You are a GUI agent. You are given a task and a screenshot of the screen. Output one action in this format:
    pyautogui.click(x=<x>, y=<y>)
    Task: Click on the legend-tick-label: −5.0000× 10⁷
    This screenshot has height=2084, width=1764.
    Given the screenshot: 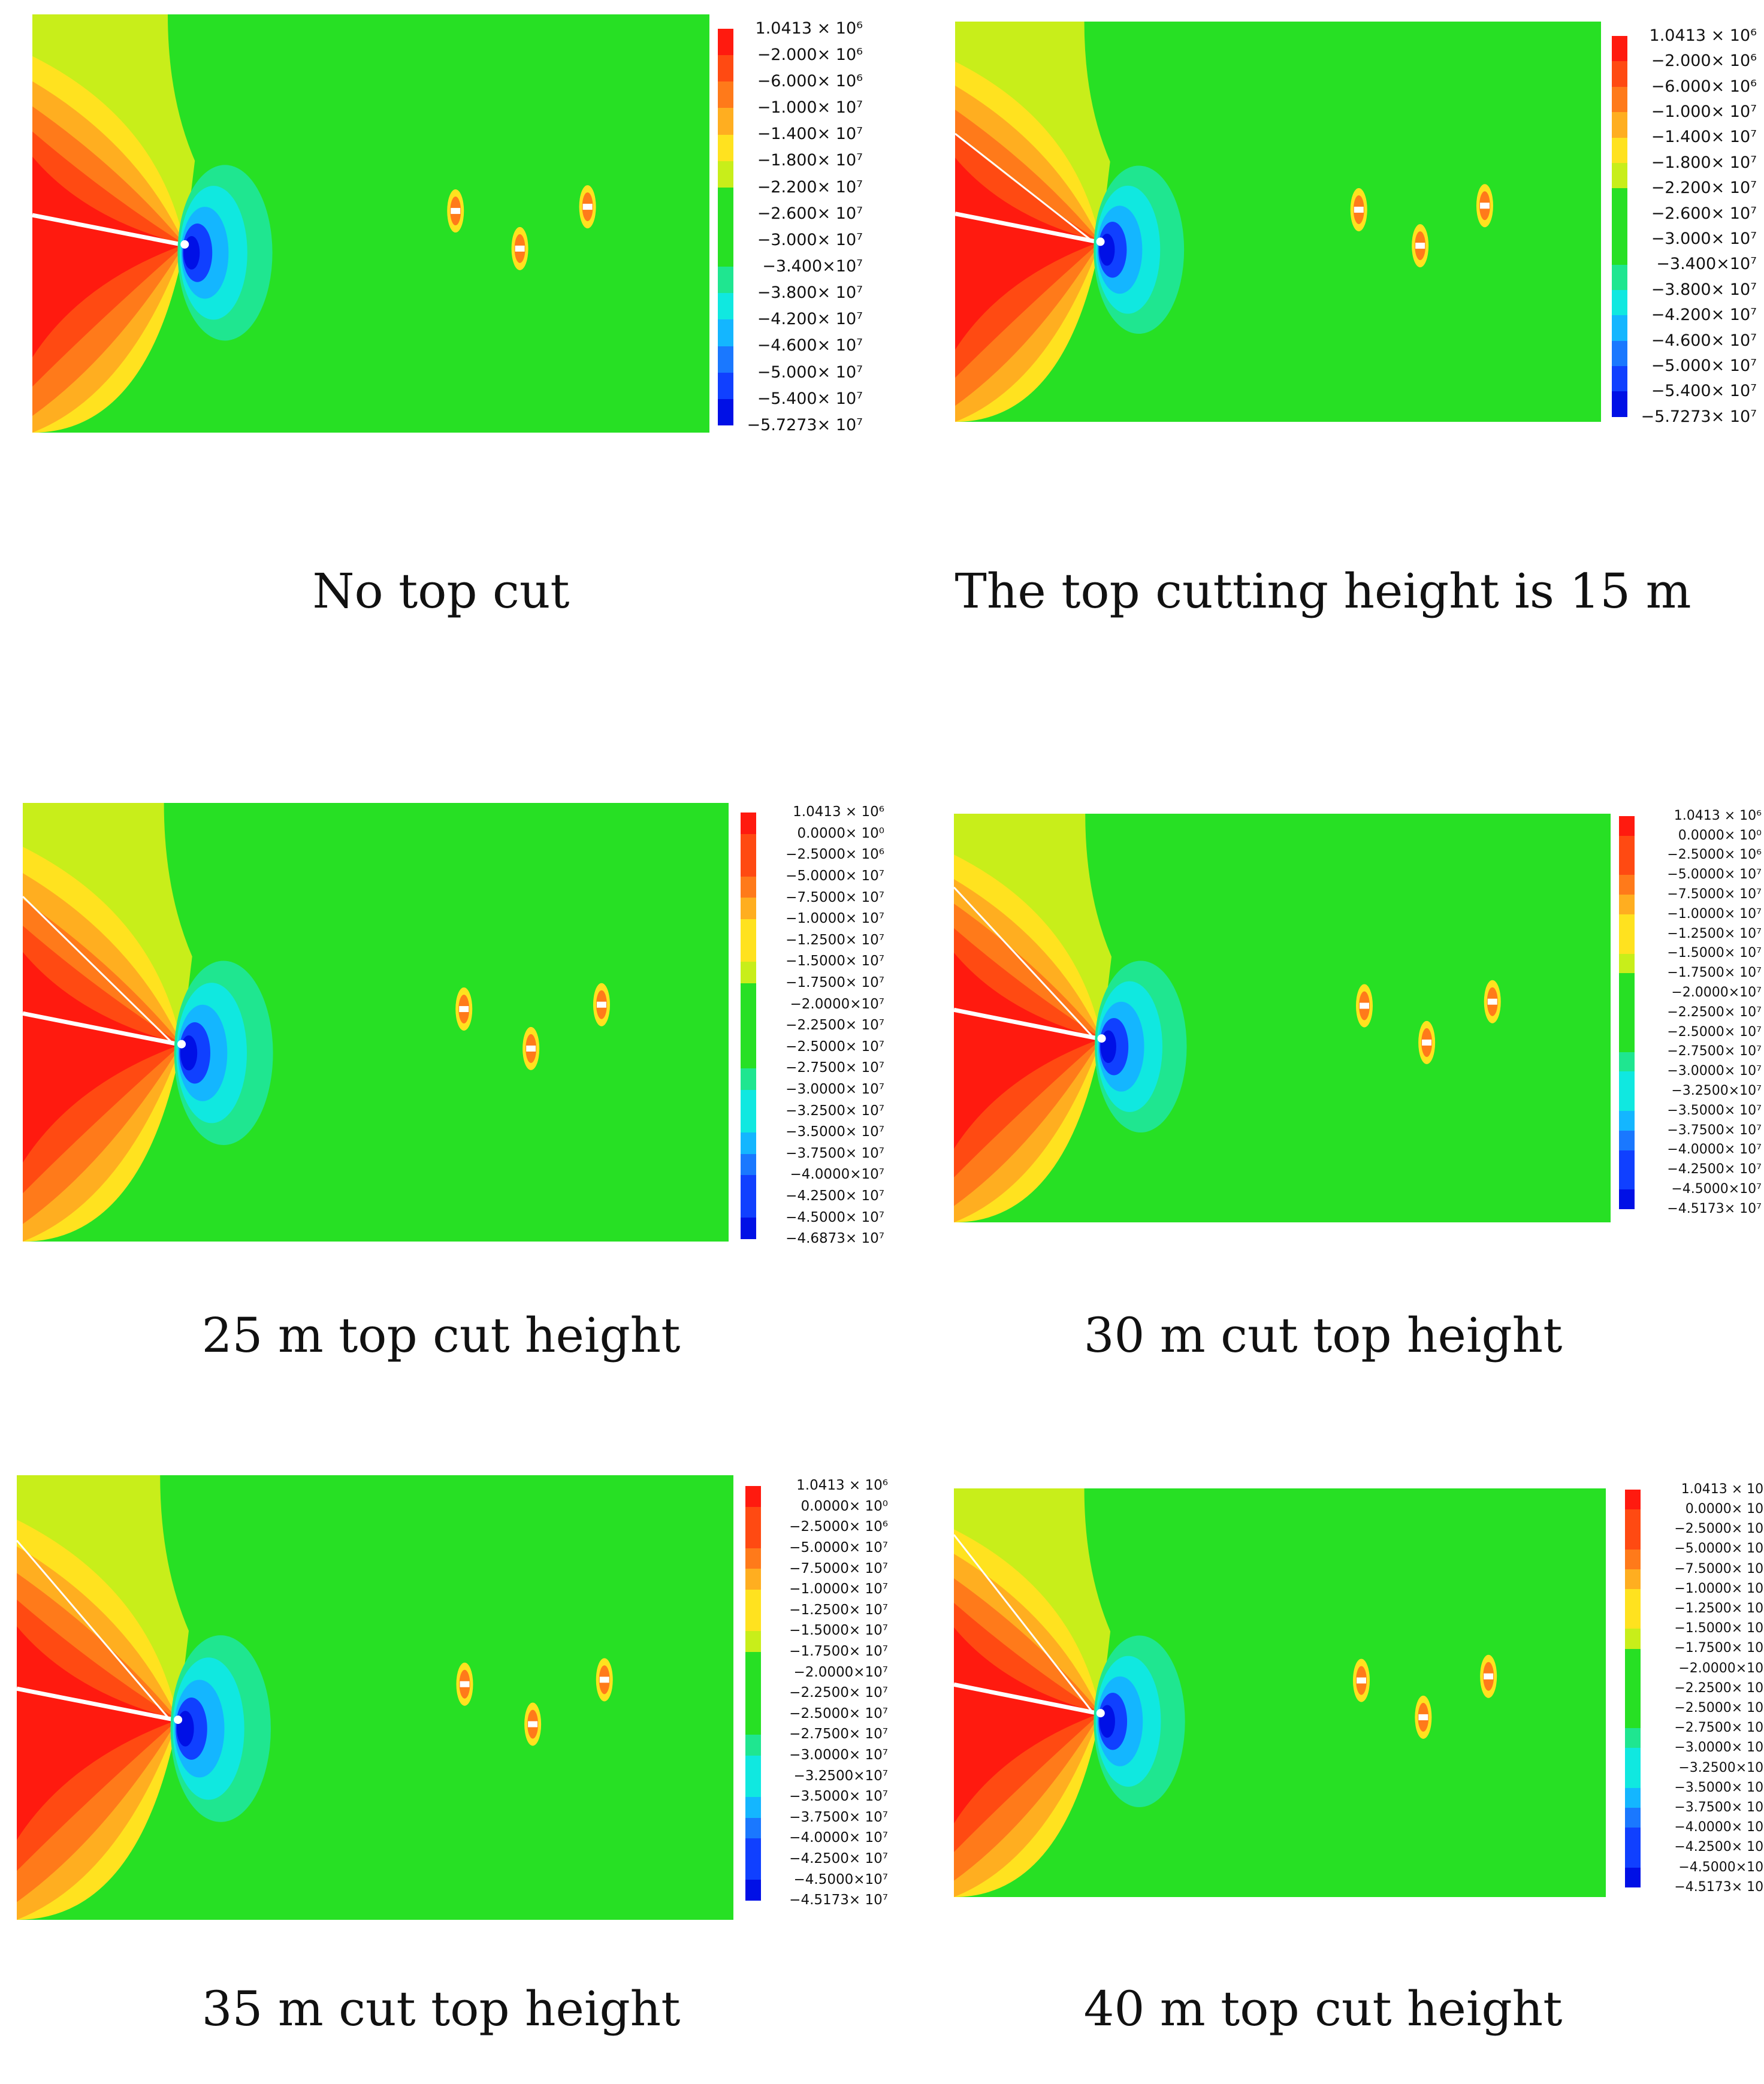 What is the action you would take?
    pyautogui.click(x=838, y=1548)
    